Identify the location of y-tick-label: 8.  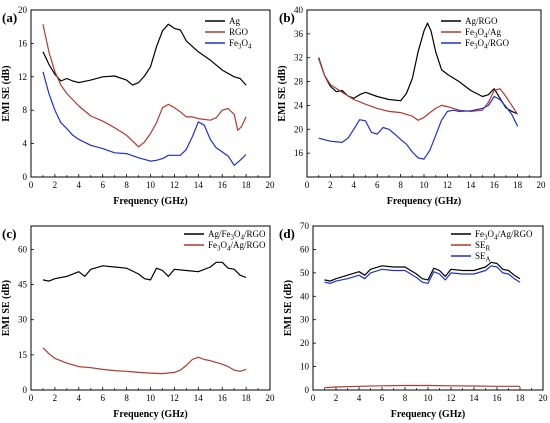
(25, 110).